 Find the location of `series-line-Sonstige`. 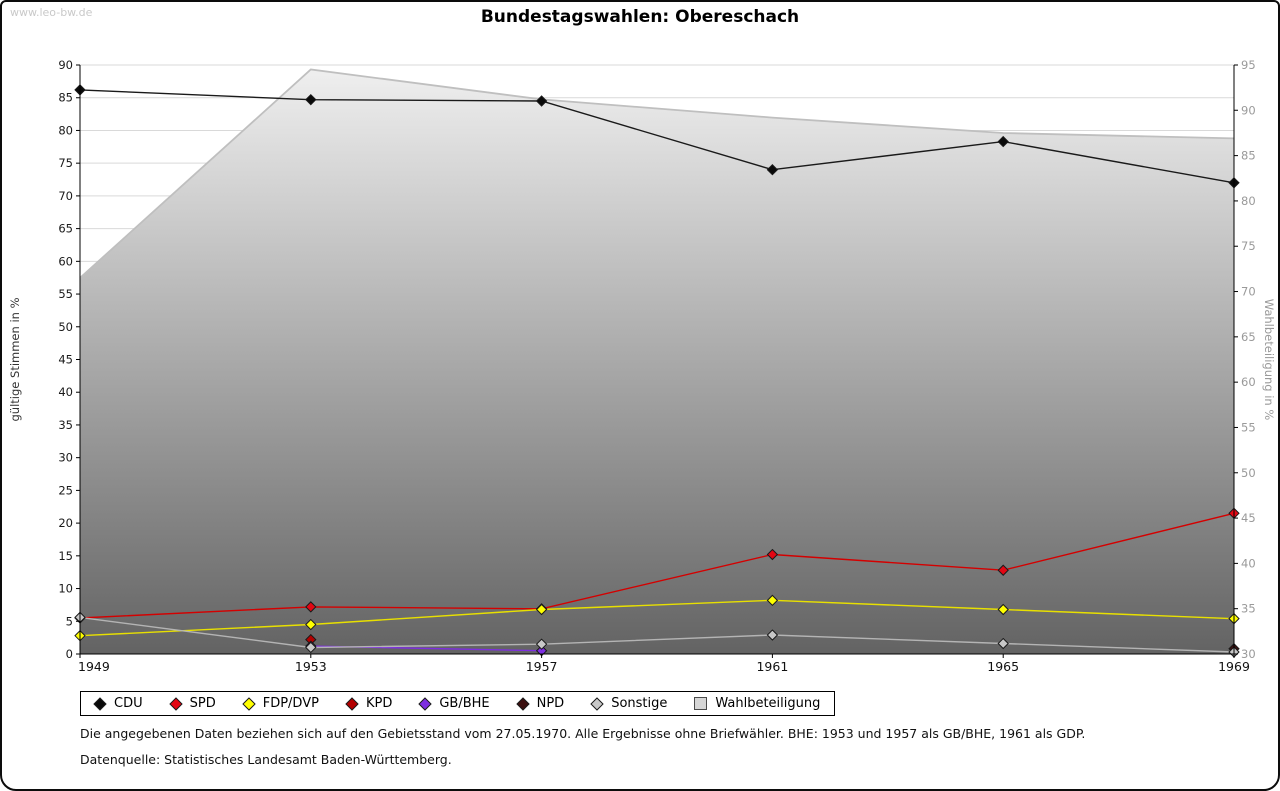

series-line-Sonstige is located at coordinates (657, 634).